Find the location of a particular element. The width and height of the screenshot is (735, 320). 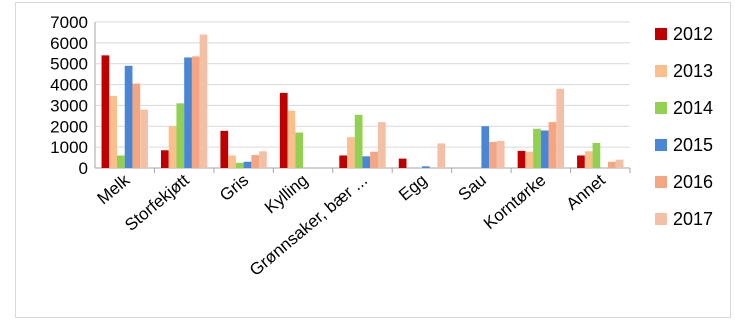

legend-label: 2012 is located at coordinates (693, 34).